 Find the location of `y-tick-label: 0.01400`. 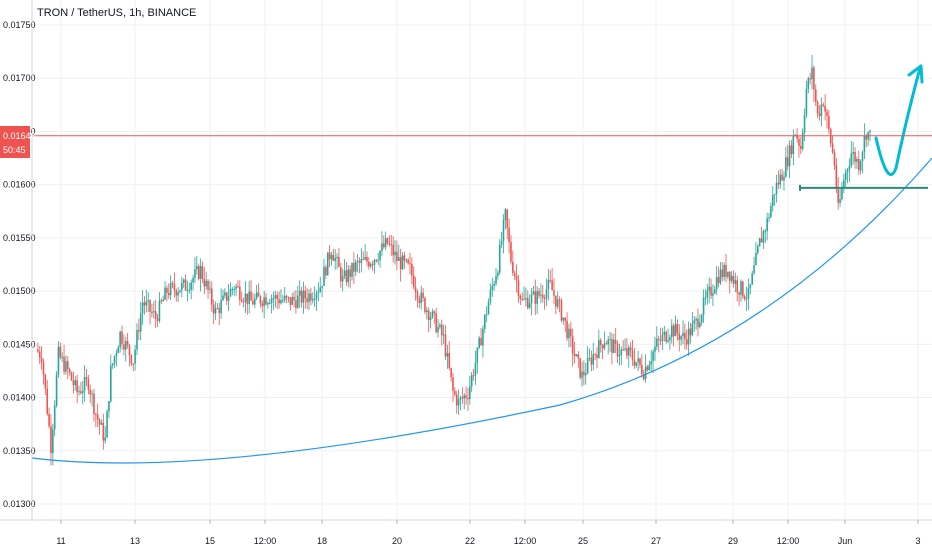

y-tick-label: 0.01400 is located at coordinates (19, 398).